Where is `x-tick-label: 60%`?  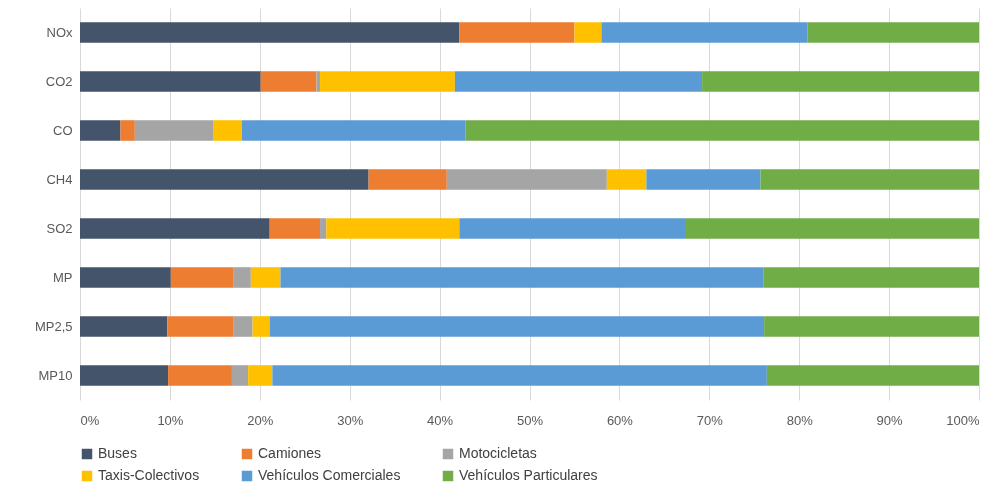
x-tick-label: 60% is located at coordinates (620, 420).